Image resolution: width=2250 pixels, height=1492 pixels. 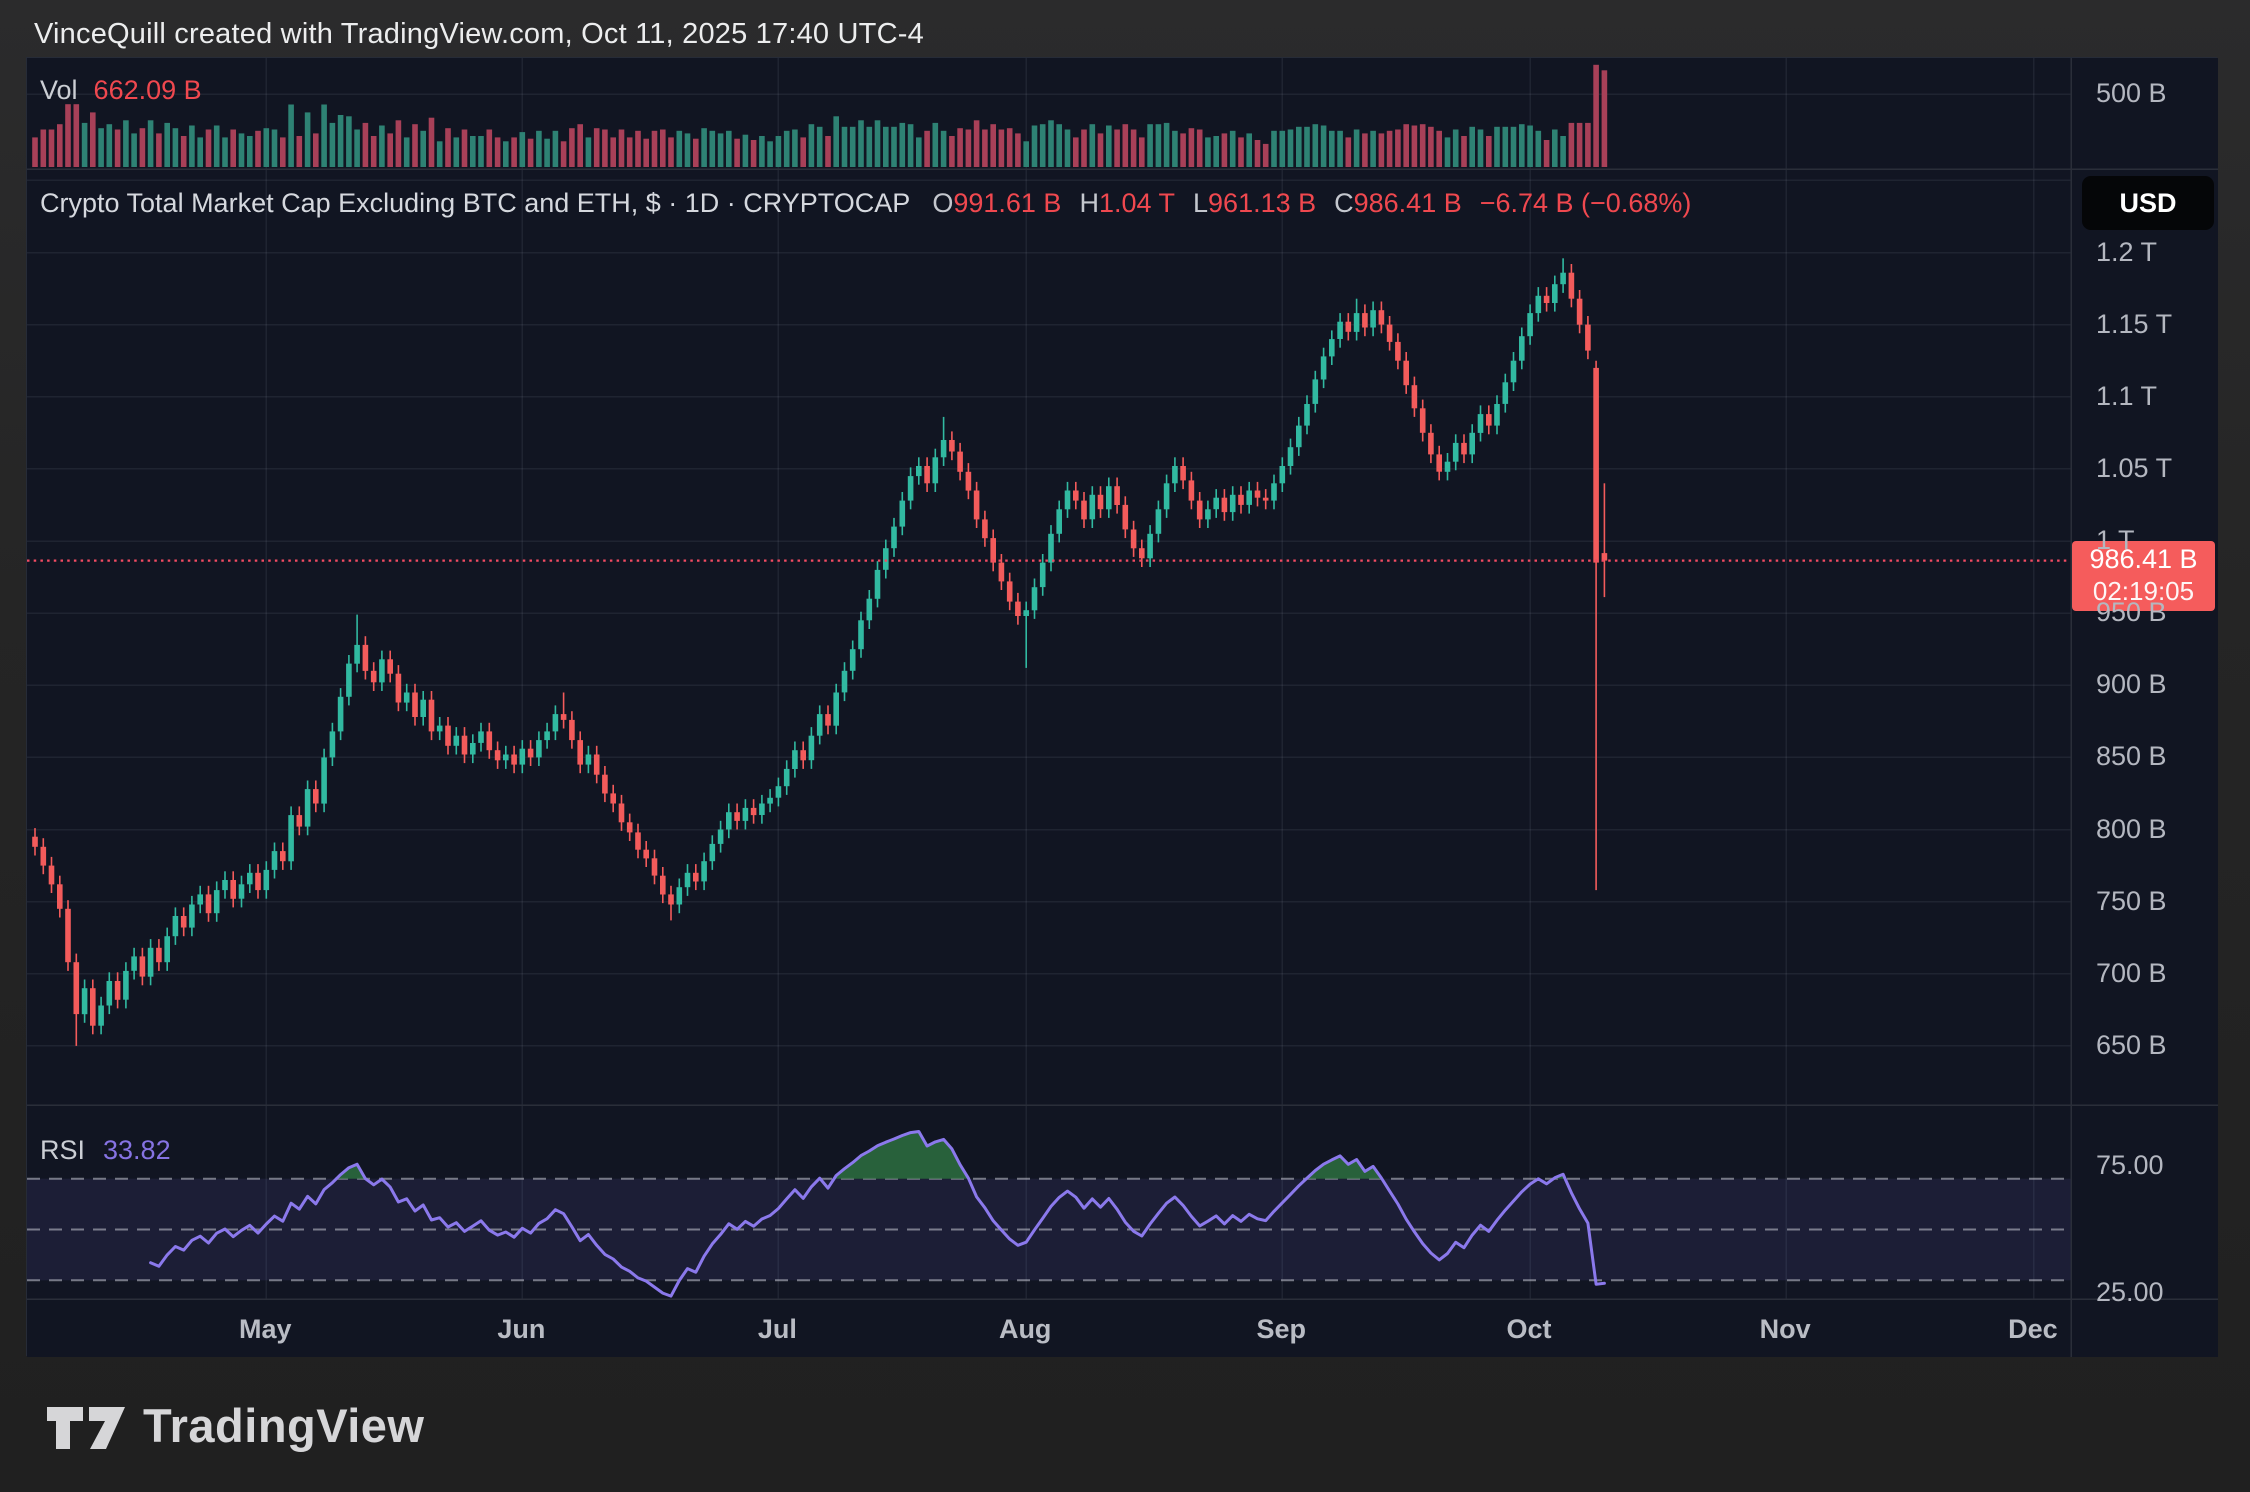 I want to click on price-axis-label: 900 B, so click(x=2131, y=684).